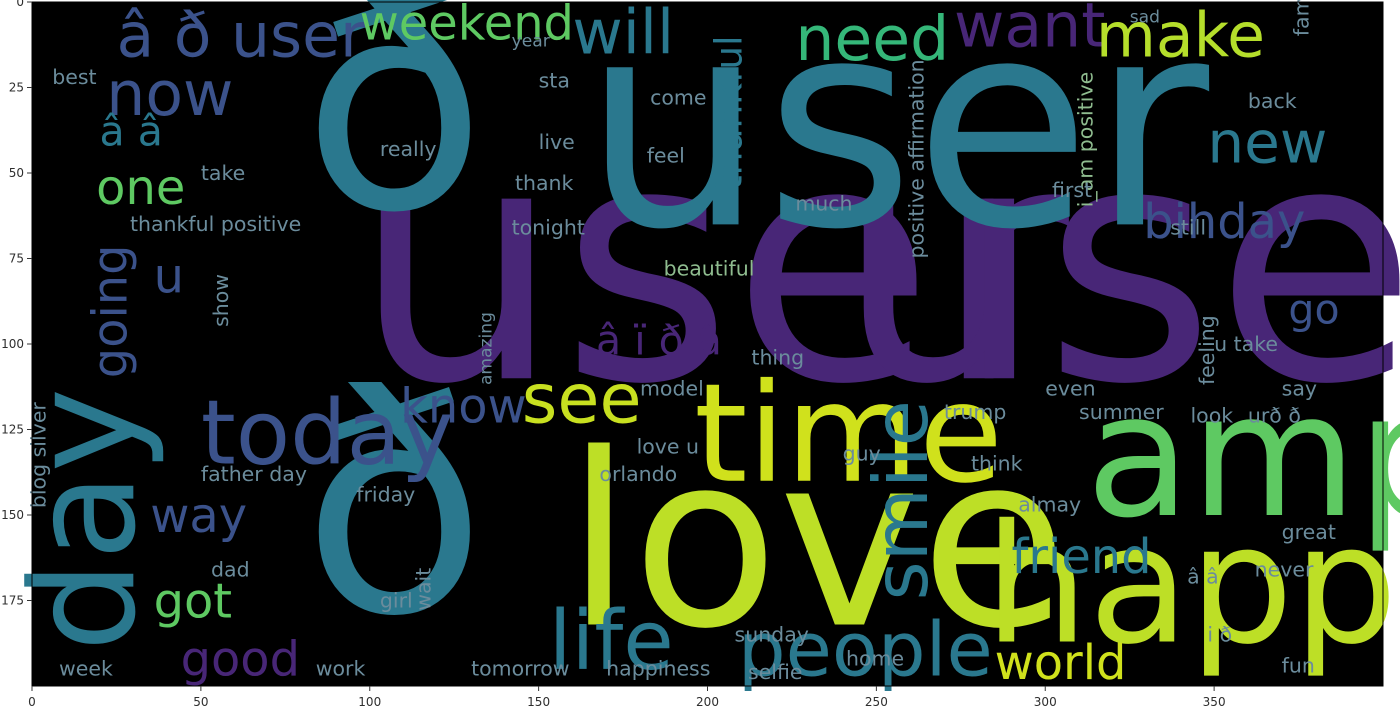 The image size is (1400, 717). I want to click on x-tick-label: 300, so click(1045, 702).